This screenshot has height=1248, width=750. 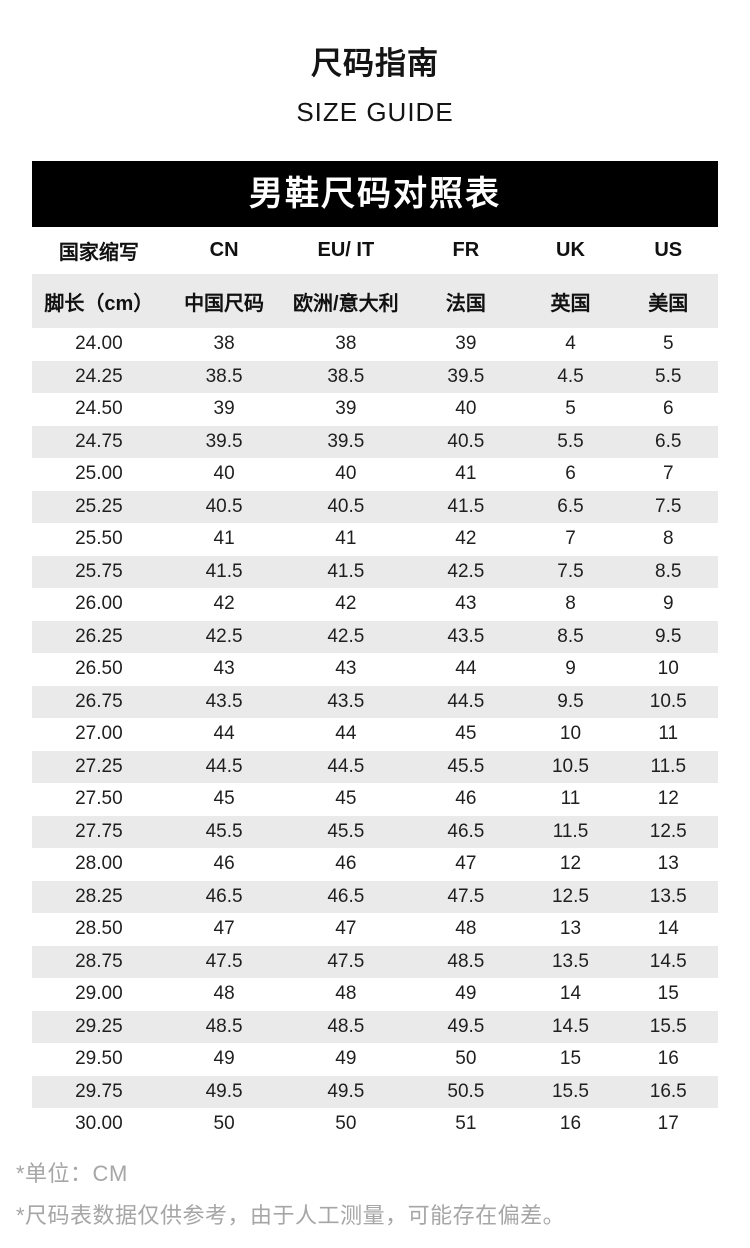 I want to click on table-cell: 27.50, so click(x=99, y=799).